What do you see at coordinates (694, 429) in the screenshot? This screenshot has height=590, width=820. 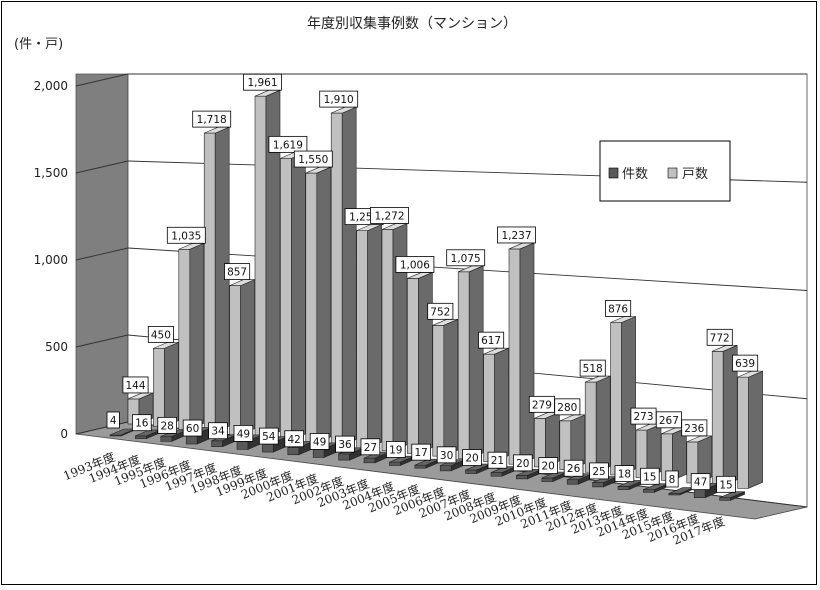 I see `data-label-units: 236` at bounding box center [694, 429].